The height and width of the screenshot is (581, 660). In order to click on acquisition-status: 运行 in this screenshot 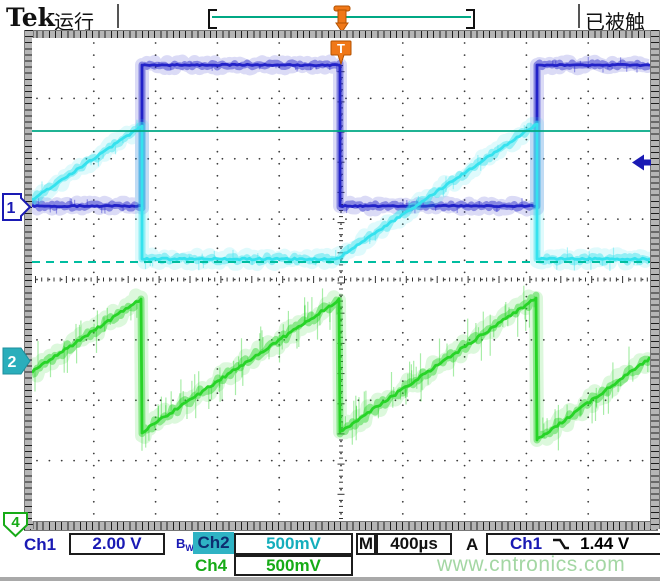, I will do `click(74, 23)`.